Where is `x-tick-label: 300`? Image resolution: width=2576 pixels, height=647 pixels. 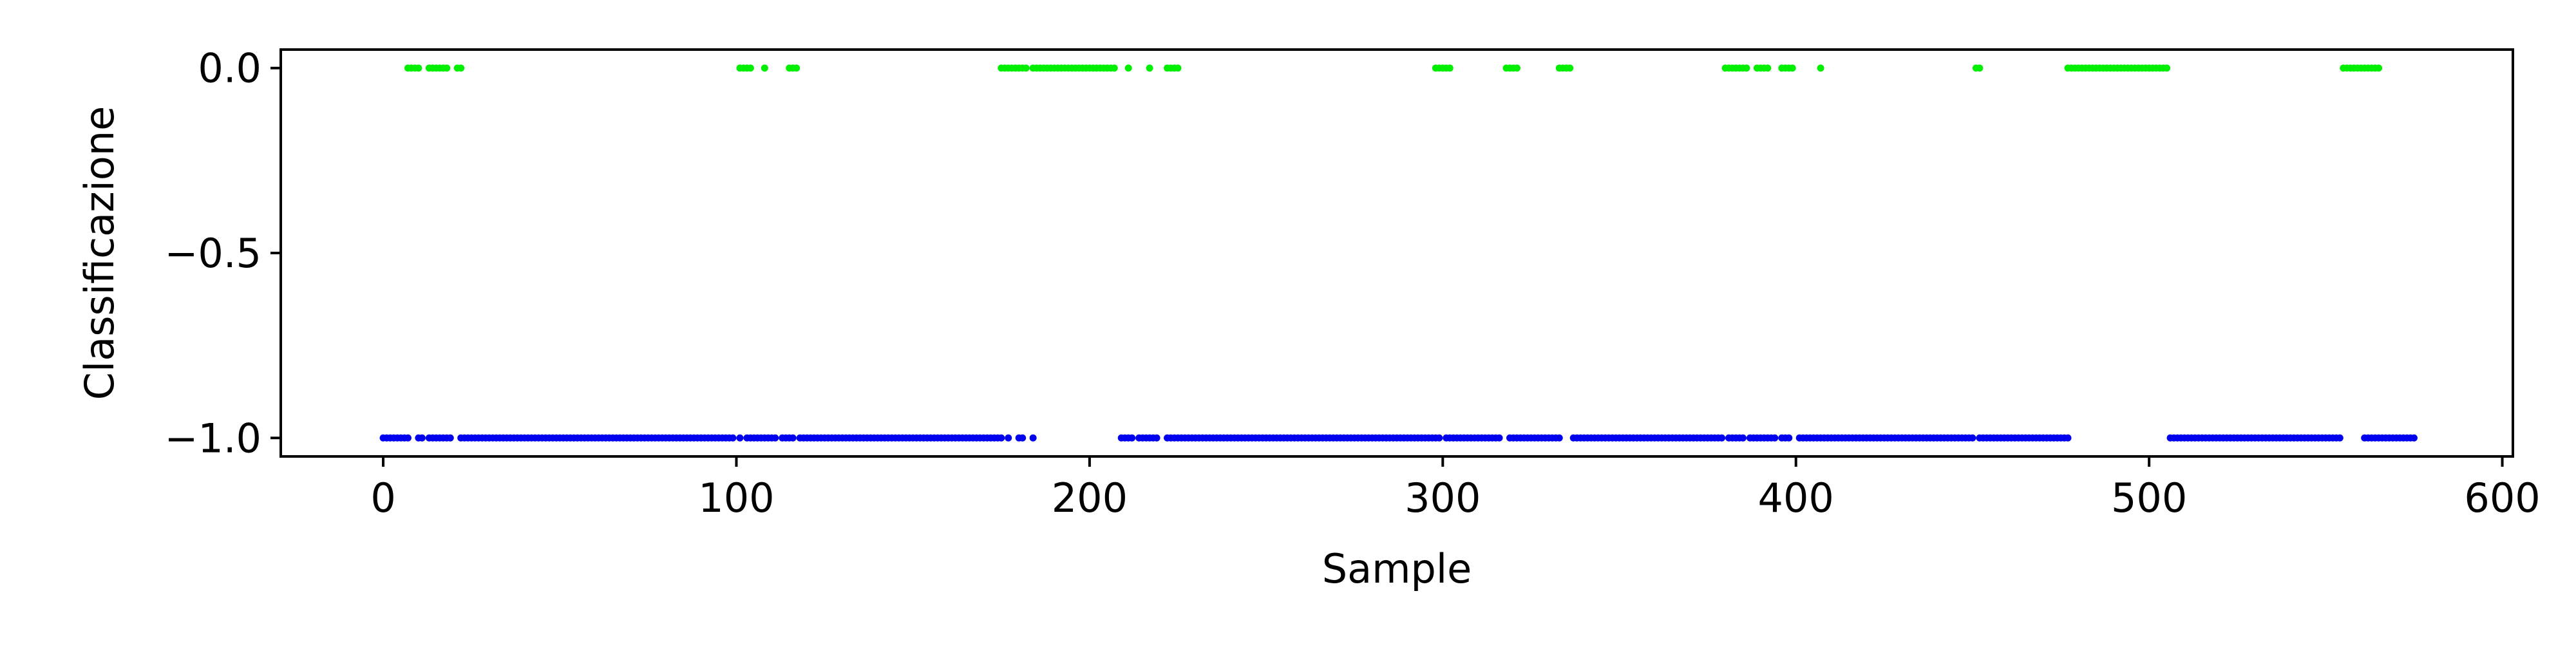 x-tick-label: 300 is located at coordinates (1443, 498).